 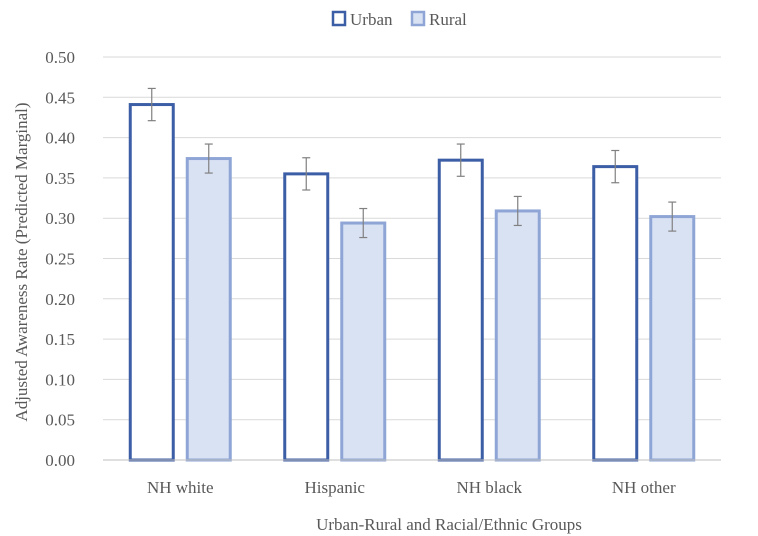 What do you see at coordinates (60, 379) in the screenshot?
I see `y-tick-label: 0.10` at bounding box center [60, 379].